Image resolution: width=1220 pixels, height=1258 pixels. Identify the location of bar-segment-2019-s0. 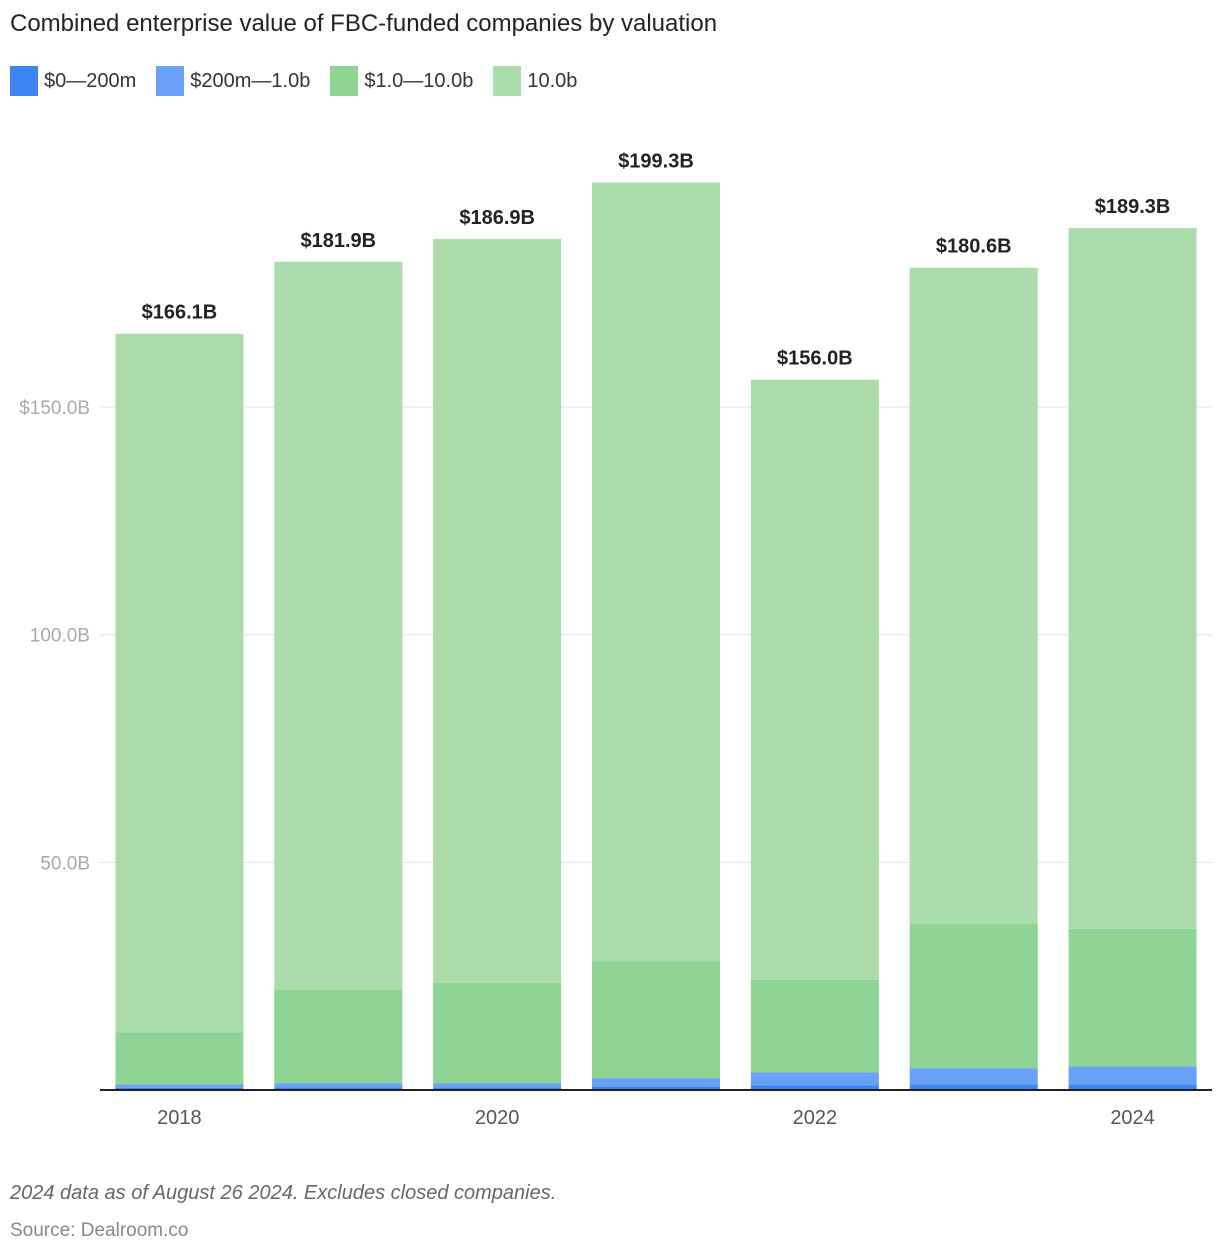
(338, 1088).